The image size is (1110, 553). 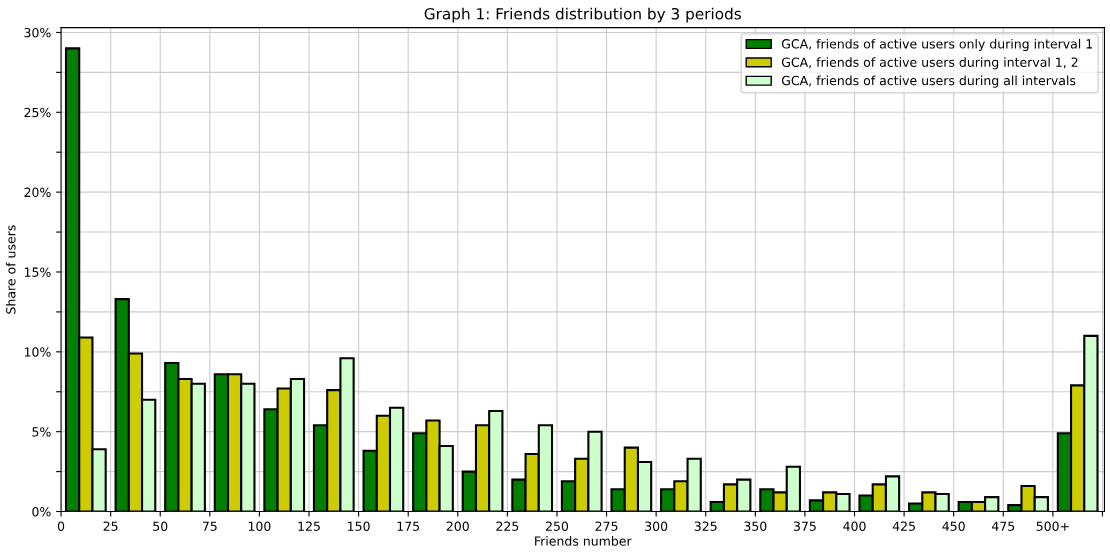 I want to click on x-tick-label: 125, so click(x=309, y=526).